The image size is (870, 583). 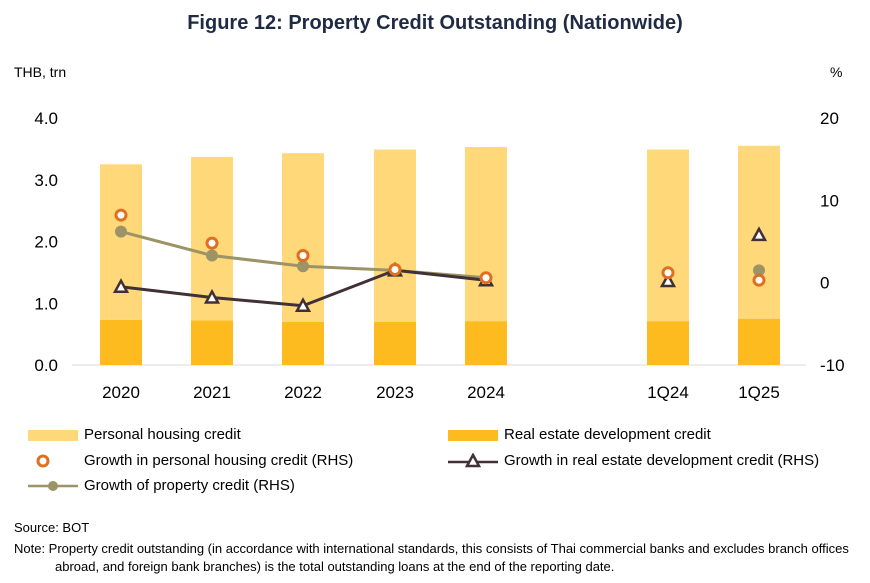 What do you see at coordinates (52, 527) in the screenshot?
I see `source-text: Source: BOT` at bounding box center [52, 527].